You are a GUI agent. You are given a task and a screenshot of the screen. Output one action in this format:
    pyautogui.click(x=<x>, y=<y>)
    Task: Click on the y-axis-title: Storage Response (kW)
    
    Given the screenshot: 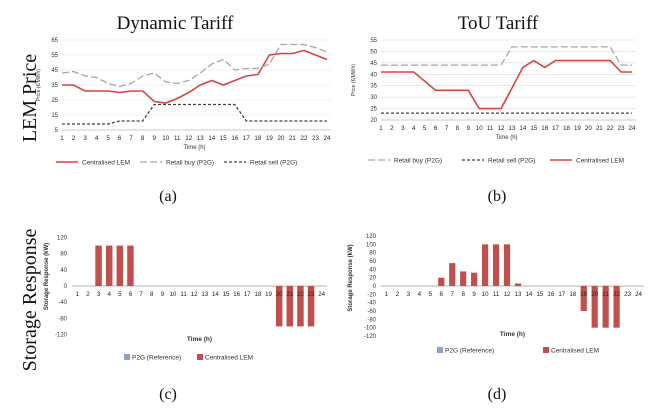 What is the action you would take?
    pyautogui.click(x=351, y=277)
    